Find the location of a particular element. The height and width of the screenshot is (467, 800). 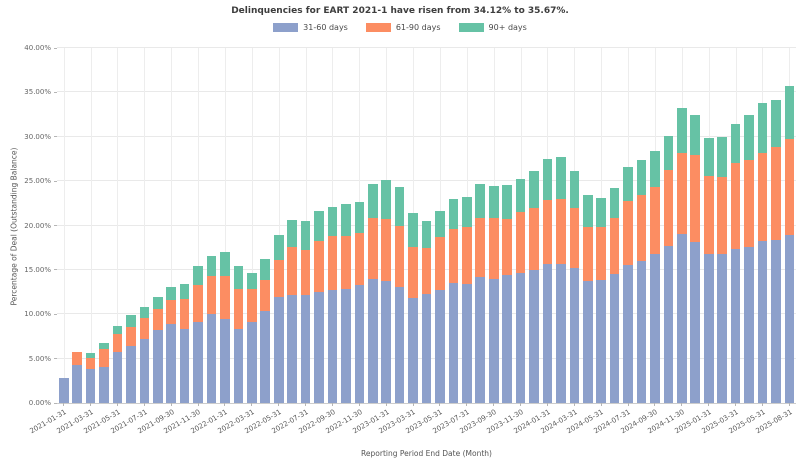

y-tick-label: 30.00% is located at coordinates (37, 136).